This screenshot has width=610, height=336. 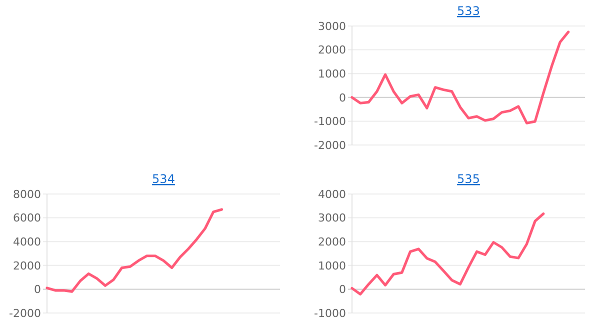 What do you see at coordinates (468, 11) in the screenshot?
I see `chart-title: 533` at bounding box center [468, 11].